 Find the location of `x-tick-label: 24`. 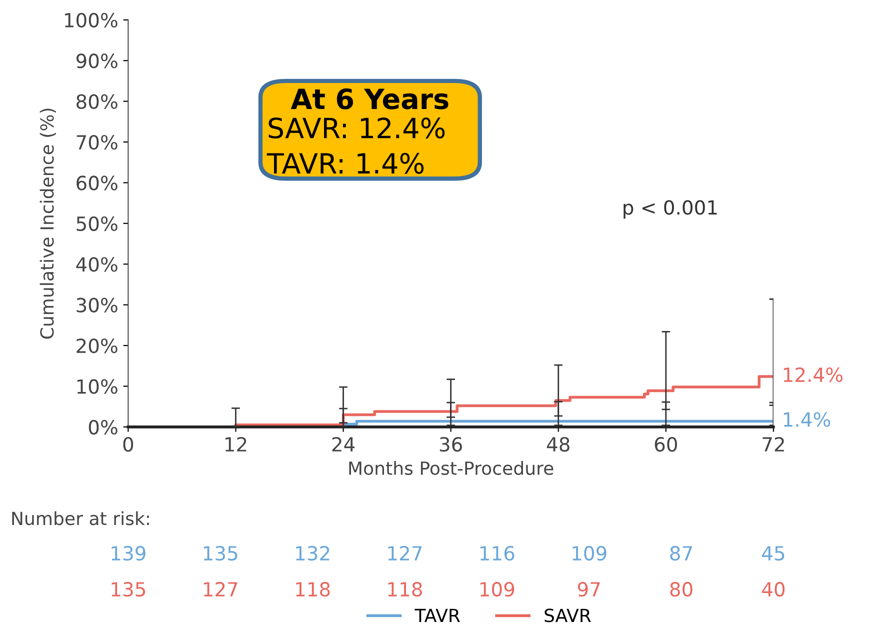

x-tick-label: 24 is located at coordinates (343, 444).